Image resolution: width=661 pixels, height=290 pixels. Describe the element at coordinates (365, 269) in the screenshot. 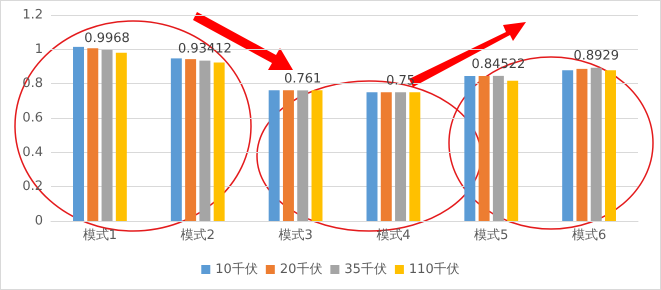

I see `legend-label: 35千伏` at that location.